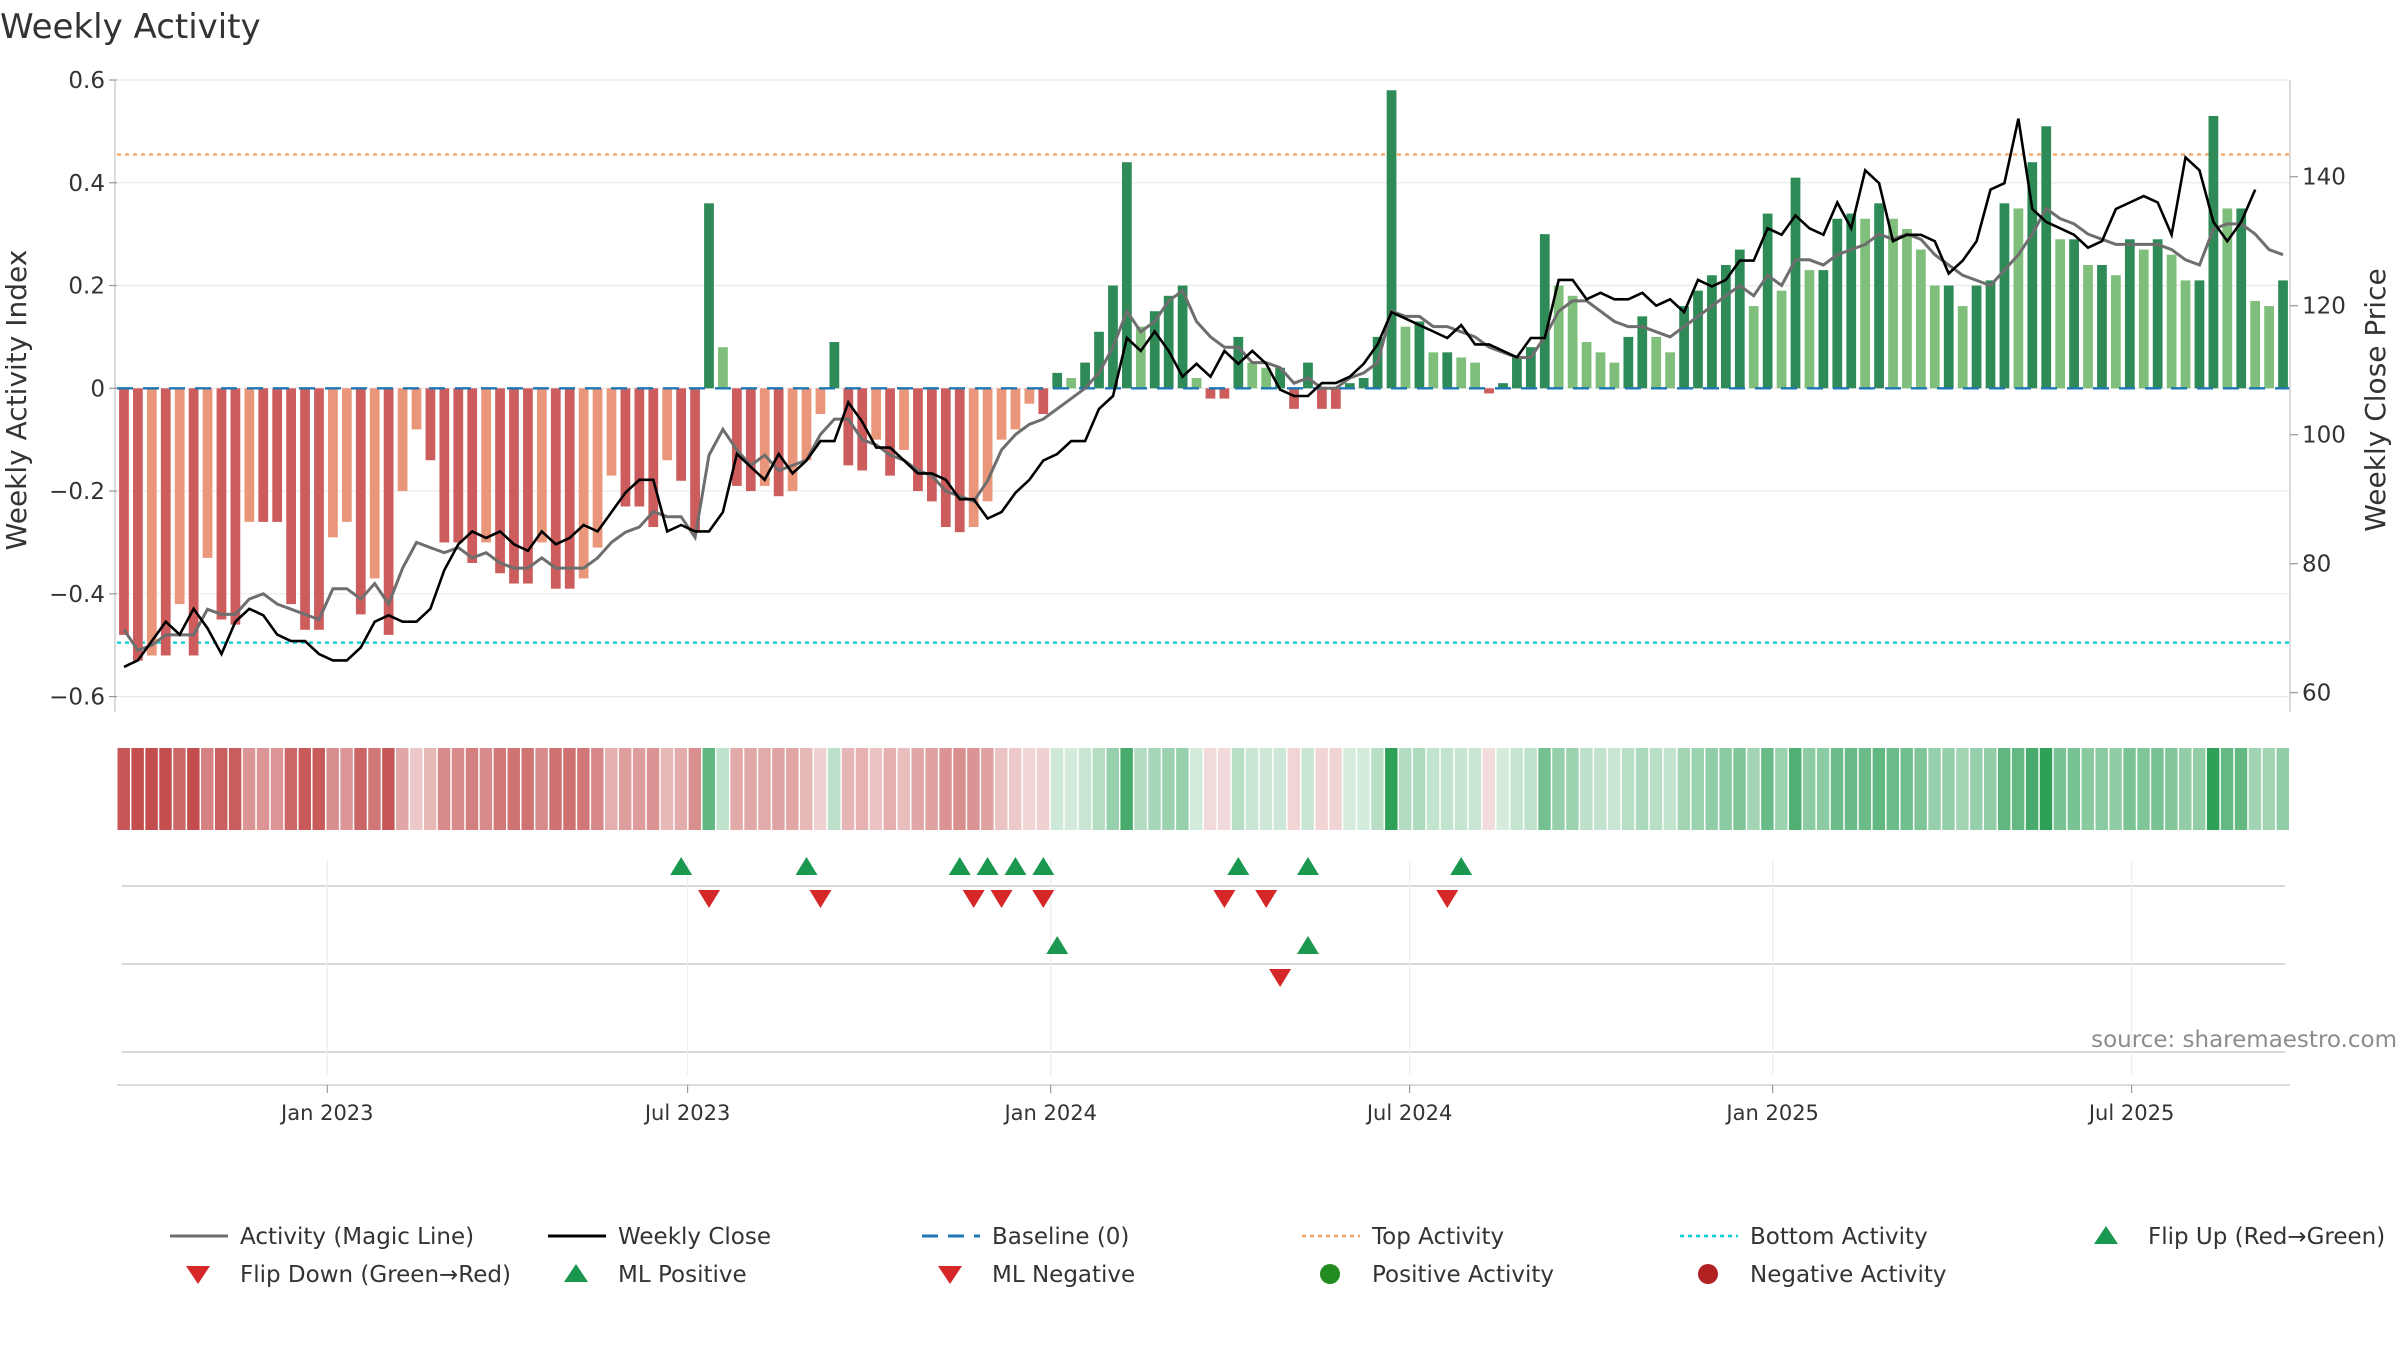  I want to click on flip-marker-rows, so click(1203, 966).